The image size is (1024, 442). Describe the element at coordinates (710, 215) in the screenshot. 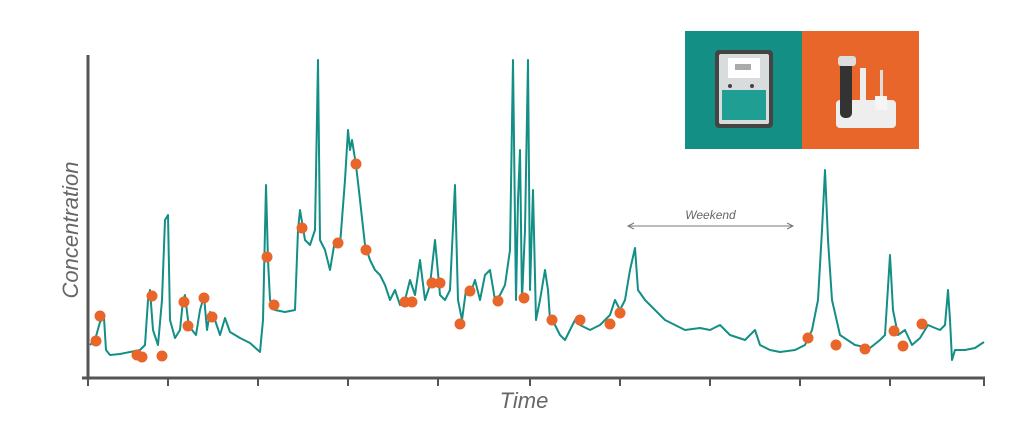

I see `annotation-text: Weekend` at that location.